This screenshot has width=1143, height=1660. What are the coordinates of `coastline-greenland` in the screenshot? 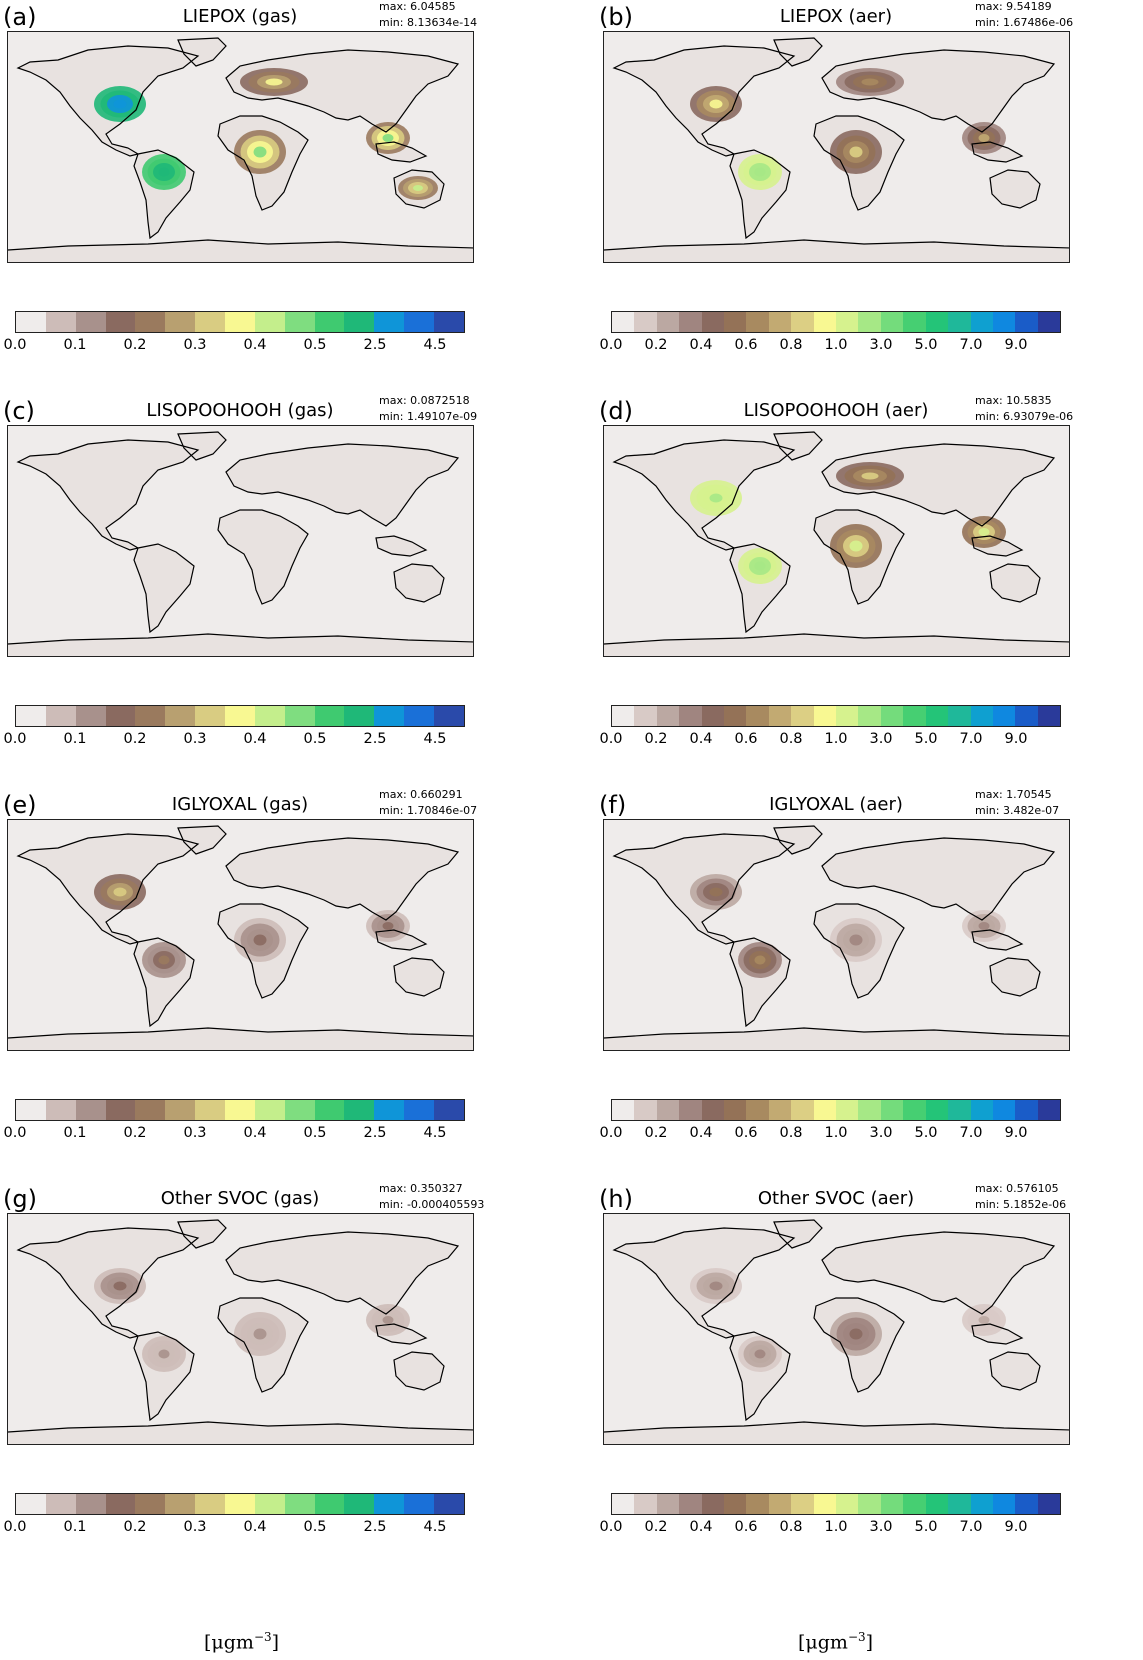 It's located at (202, 52).